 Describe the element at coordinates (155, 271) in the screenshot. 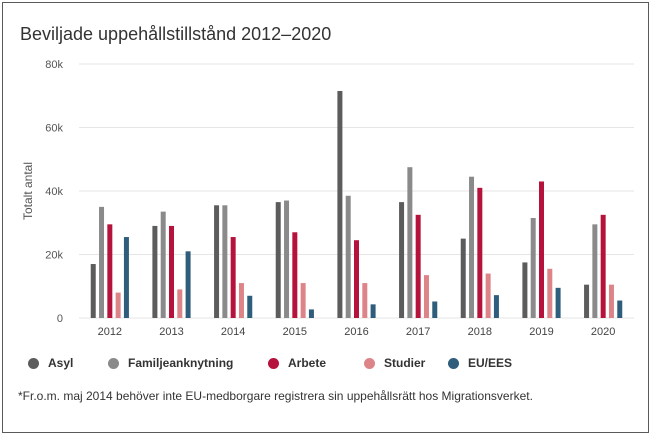

I see `bar-asyl-2013` at that location.